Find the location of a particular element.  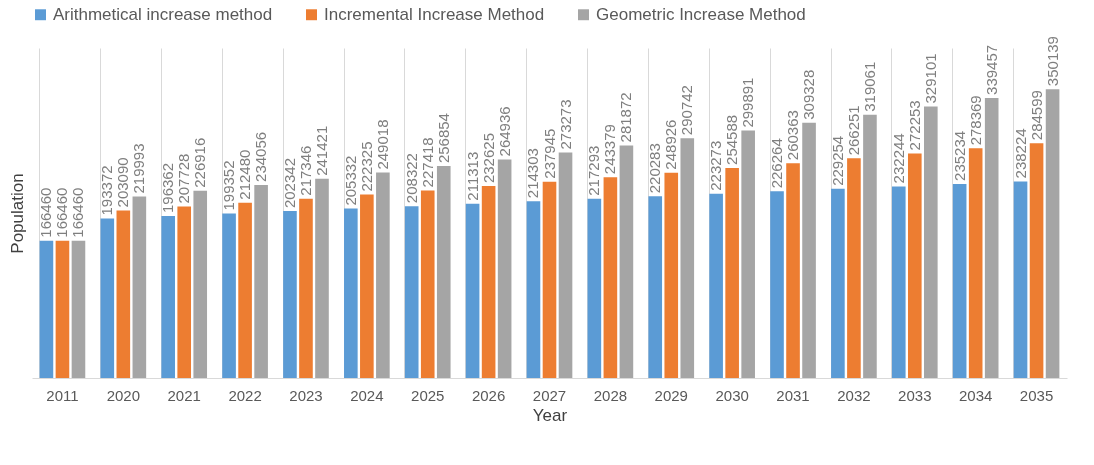

data-label: 223273 is located at coordinates (716, 165).